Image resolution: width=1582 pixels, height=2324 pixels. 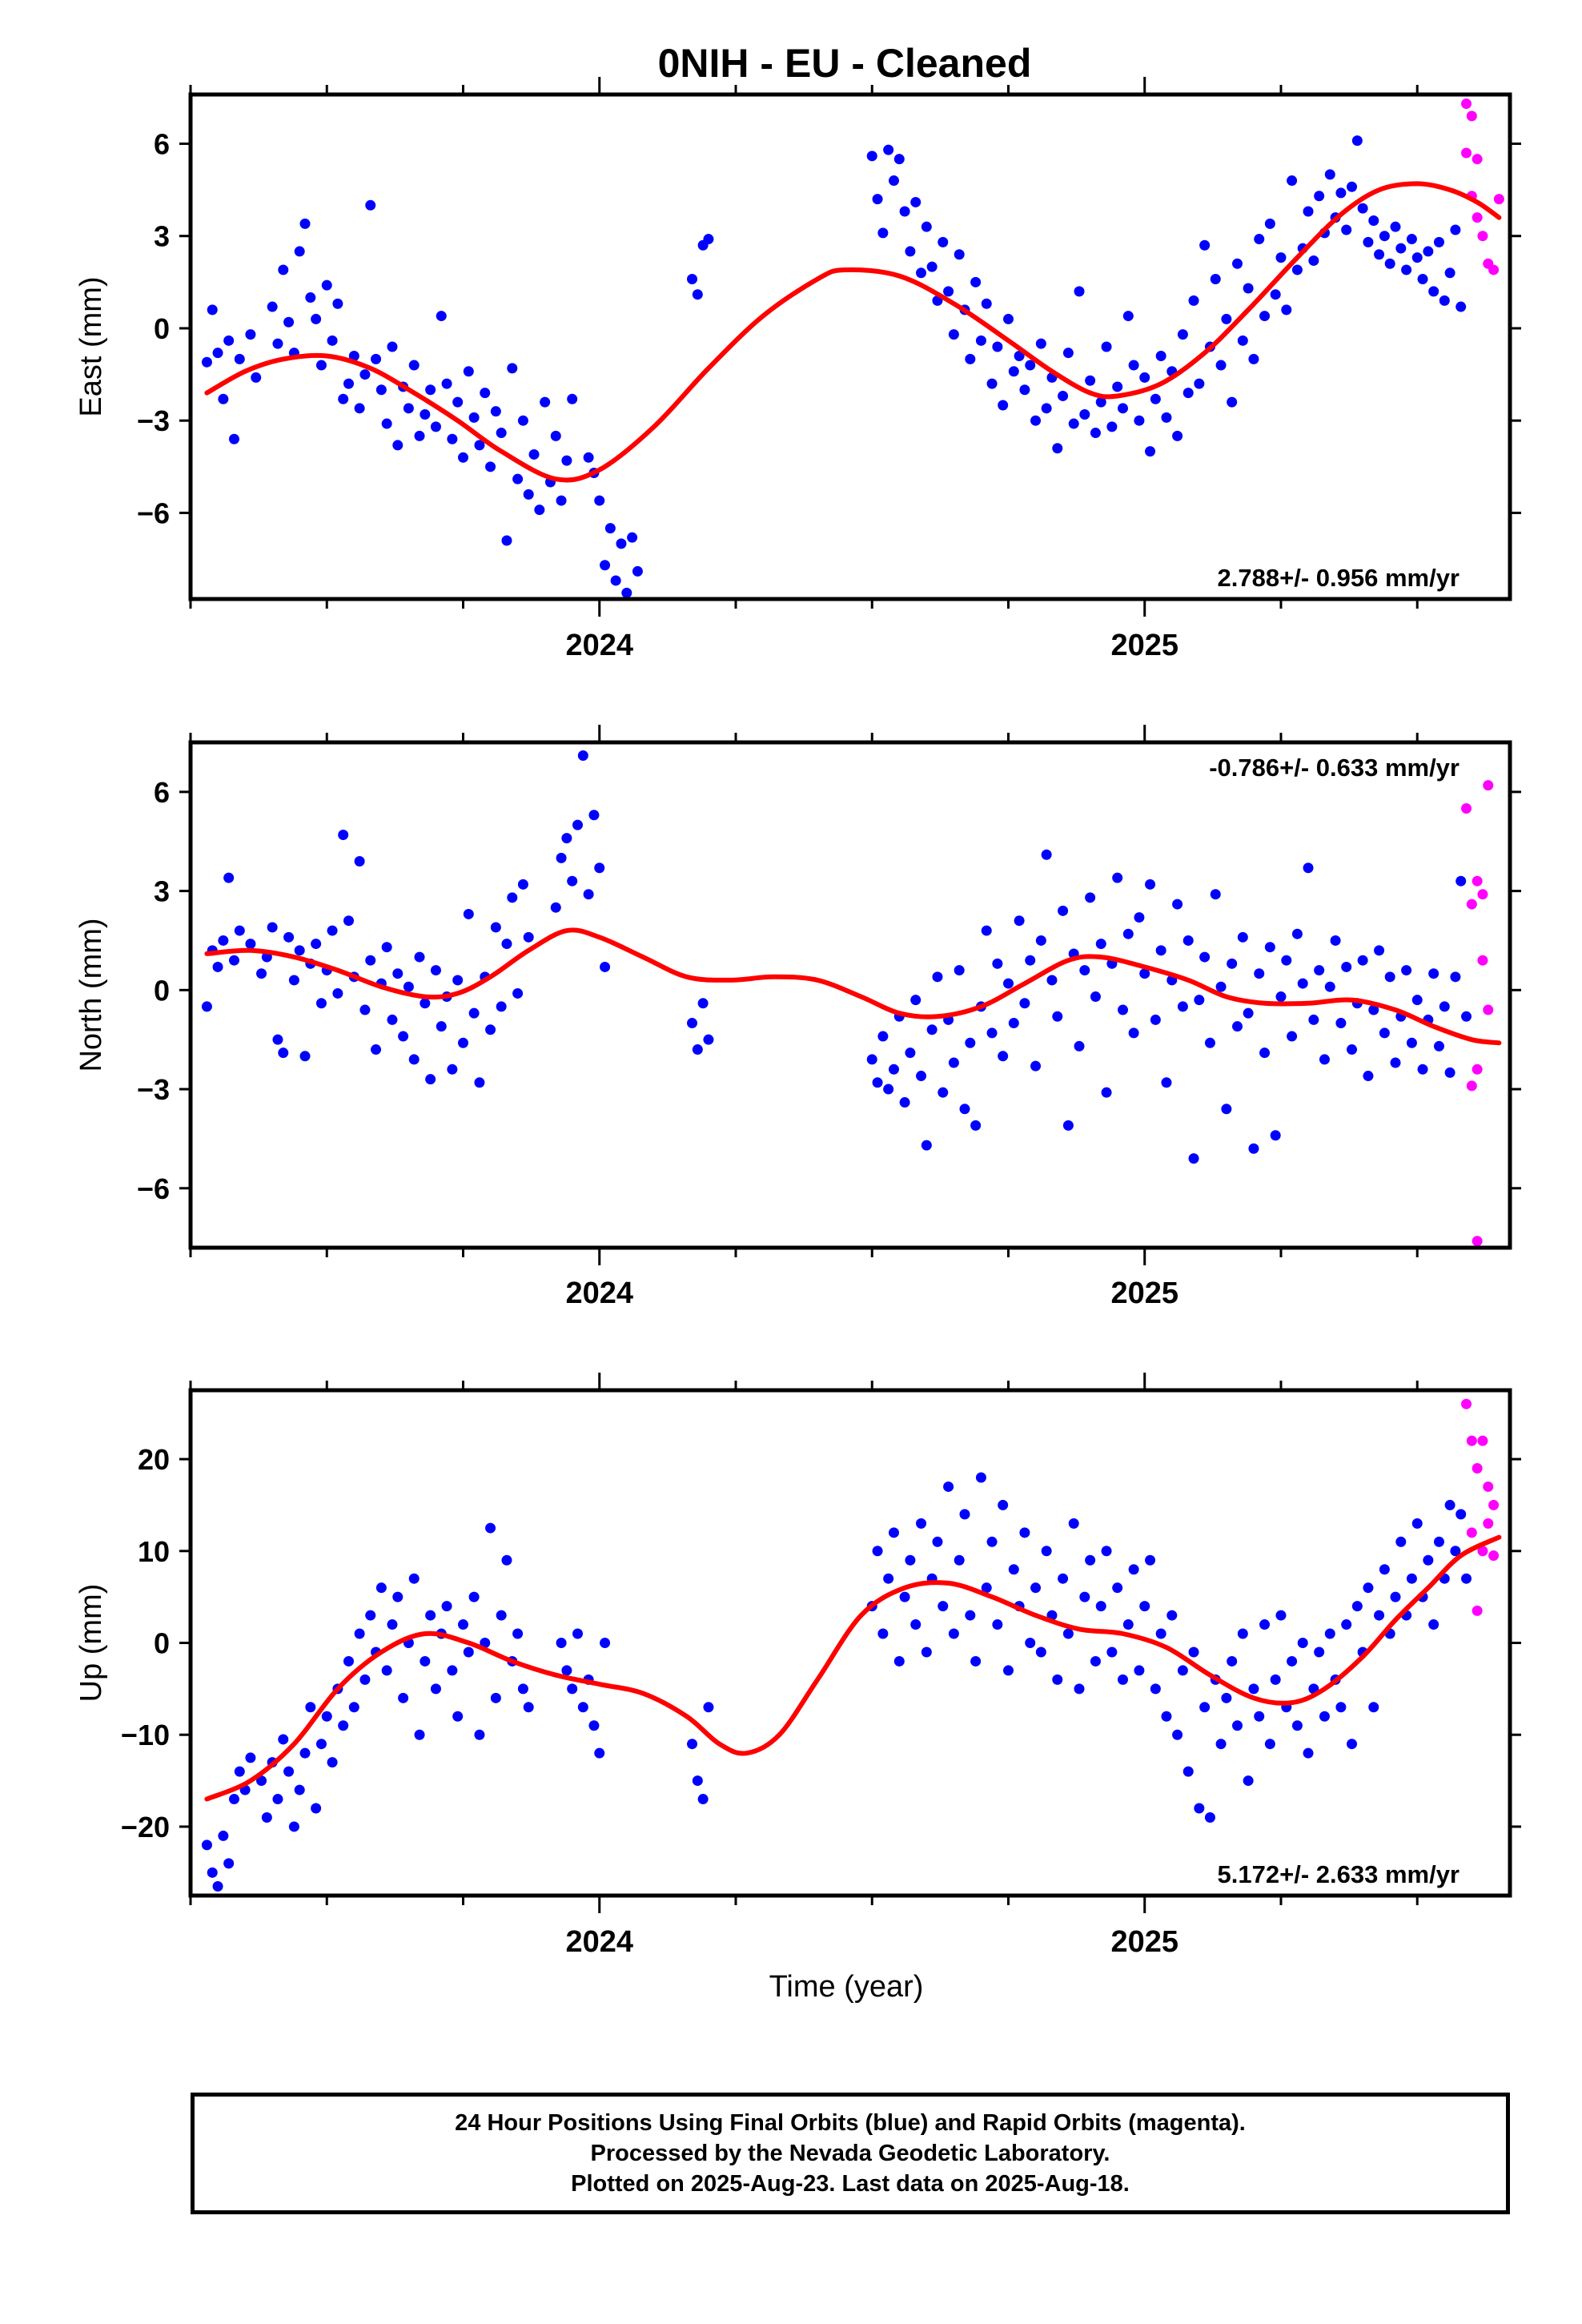 I want to click on east-ytick-label: 0, so click(x=162, y=329).